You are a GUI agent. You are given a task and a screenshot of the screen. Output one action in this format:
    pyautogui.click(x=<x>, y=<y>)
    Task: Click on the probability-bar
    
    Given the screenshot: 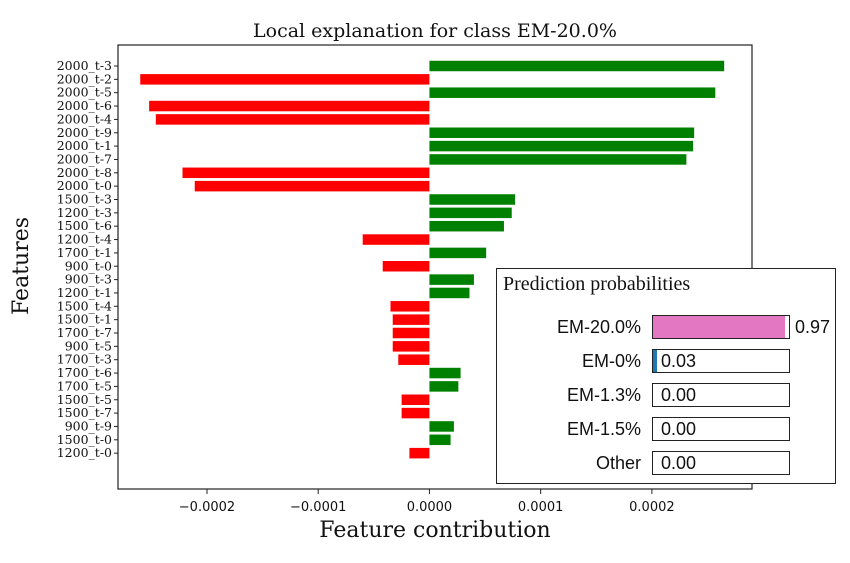 What is the action you would take?
    pyautogui.click(x=721, y=327)
    